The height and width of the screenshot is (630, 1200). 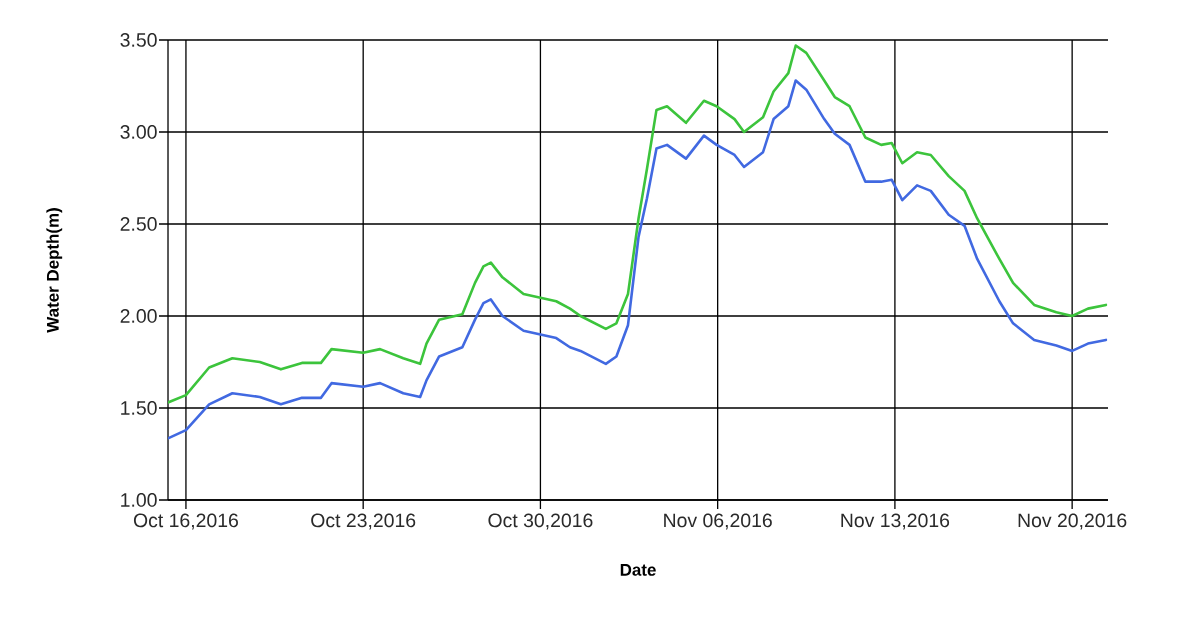 What do you see at coordinates (1072, 521) in the screenshot?
I see `x-tick-label: Nov 20,2016` at bounding box center [1072, 521].